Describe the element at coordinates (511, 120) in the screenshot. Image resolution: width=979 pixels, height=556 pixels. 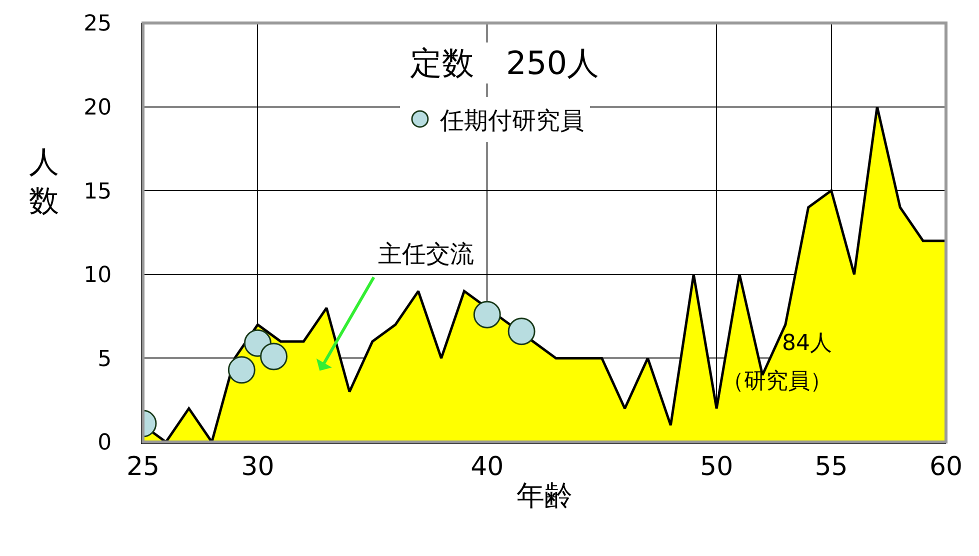
I see `legend-label: 任期付研究員` at that location.